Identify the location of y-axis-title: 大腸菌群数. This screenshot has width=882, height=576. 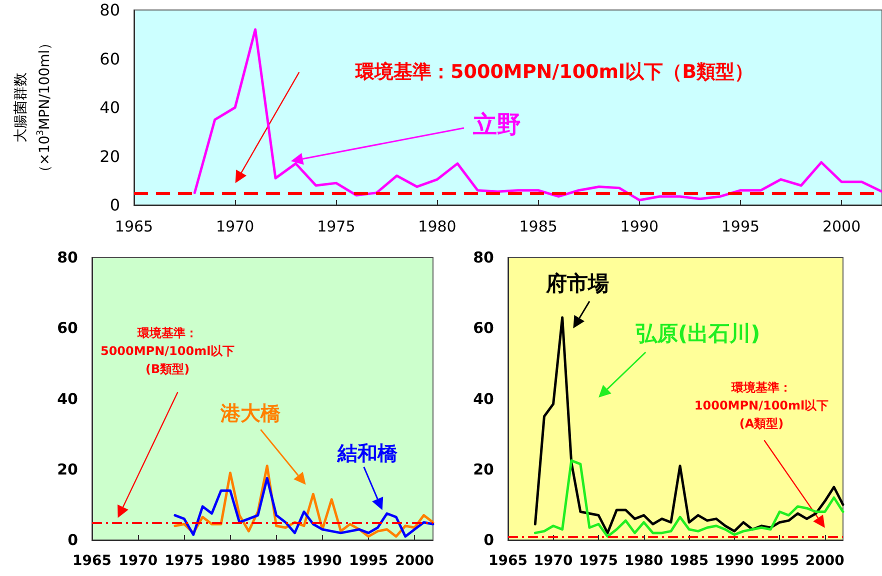
(21, 107).